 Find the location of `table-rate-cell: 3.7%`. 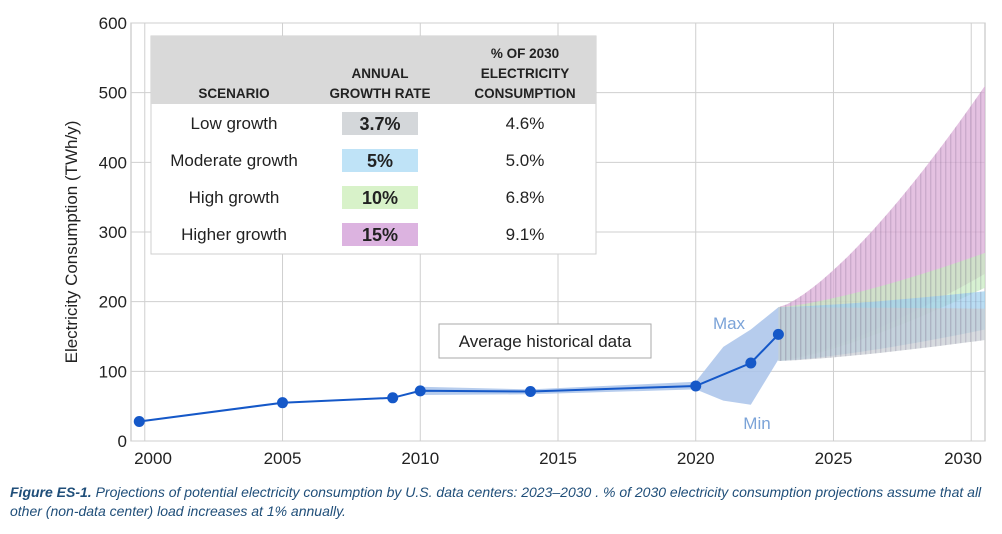

table-rate-cell: 3.7% is located at coordinates (379, 124).